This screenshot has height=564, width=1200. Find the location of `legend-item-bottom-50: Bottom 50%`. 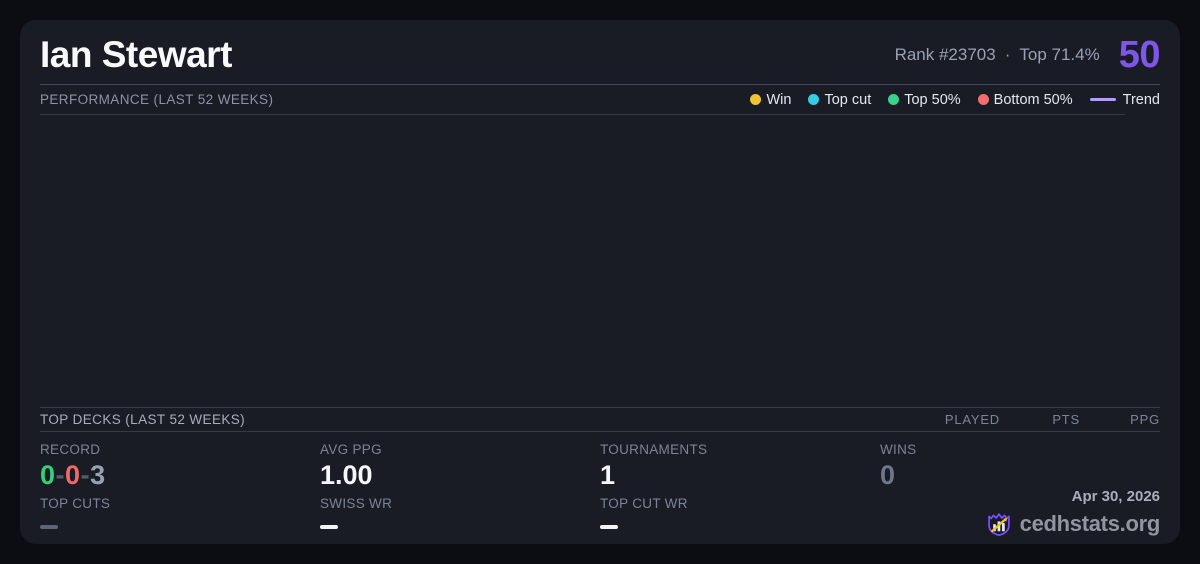

legend-item-bottom-50: Bottom 50% is located at coordinates (1025, 99).